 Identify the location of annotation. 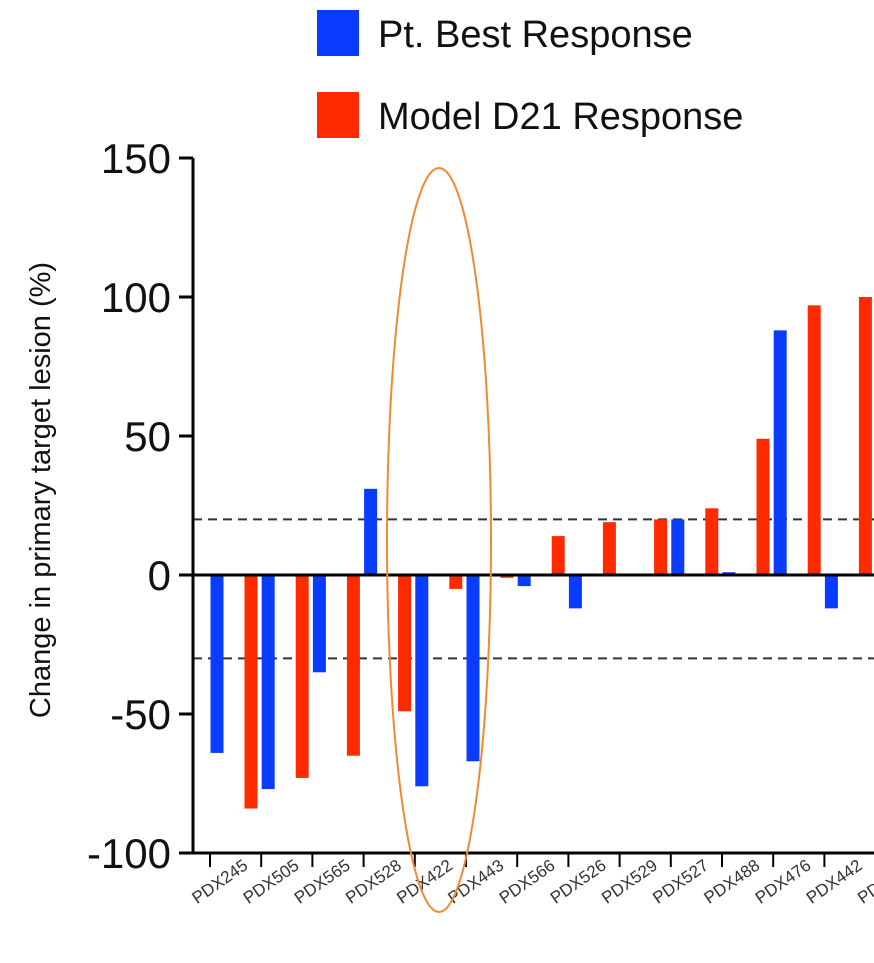
(439, 540).